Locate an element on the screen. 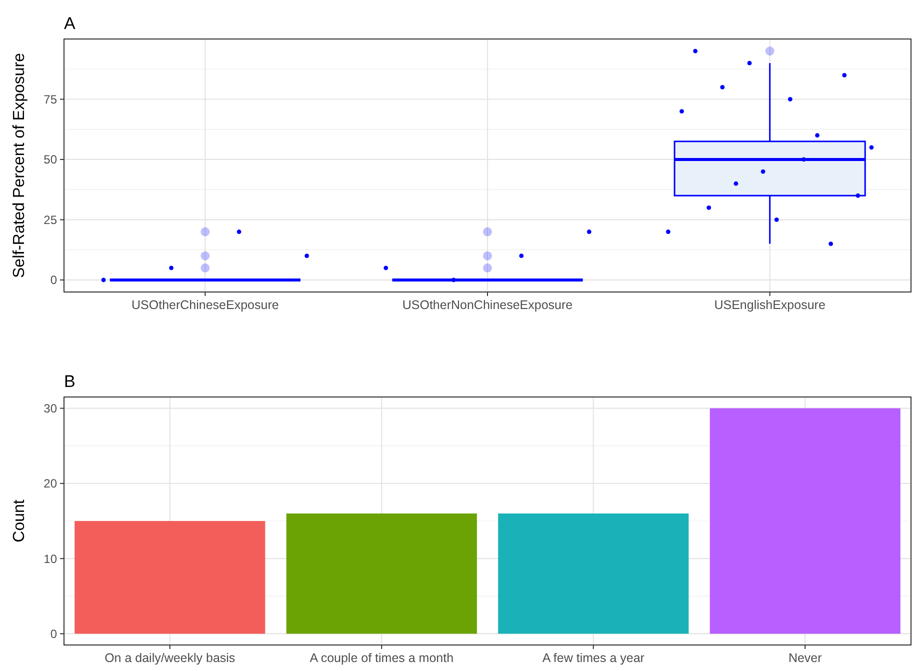  y-tick-label: 20 is located at coordinates (51, 483).